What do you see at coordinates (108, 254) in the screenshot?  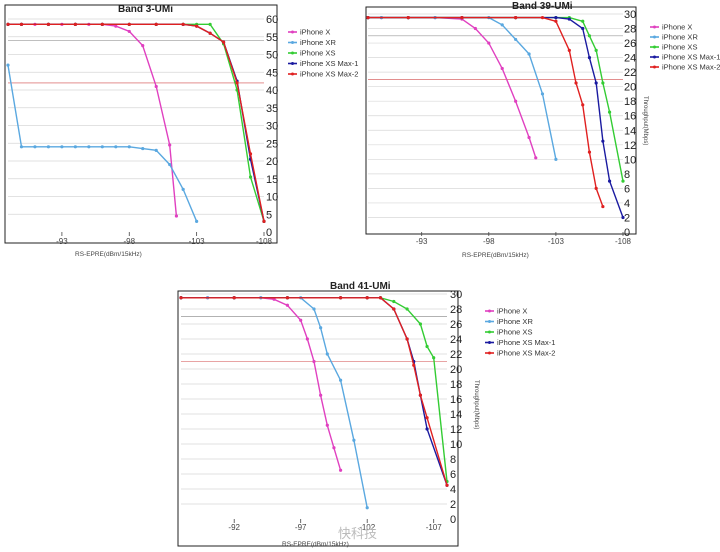 I see `x-axis-label: RS-EPRE(dBm/15kHz)` at bounding box center [108, 254].